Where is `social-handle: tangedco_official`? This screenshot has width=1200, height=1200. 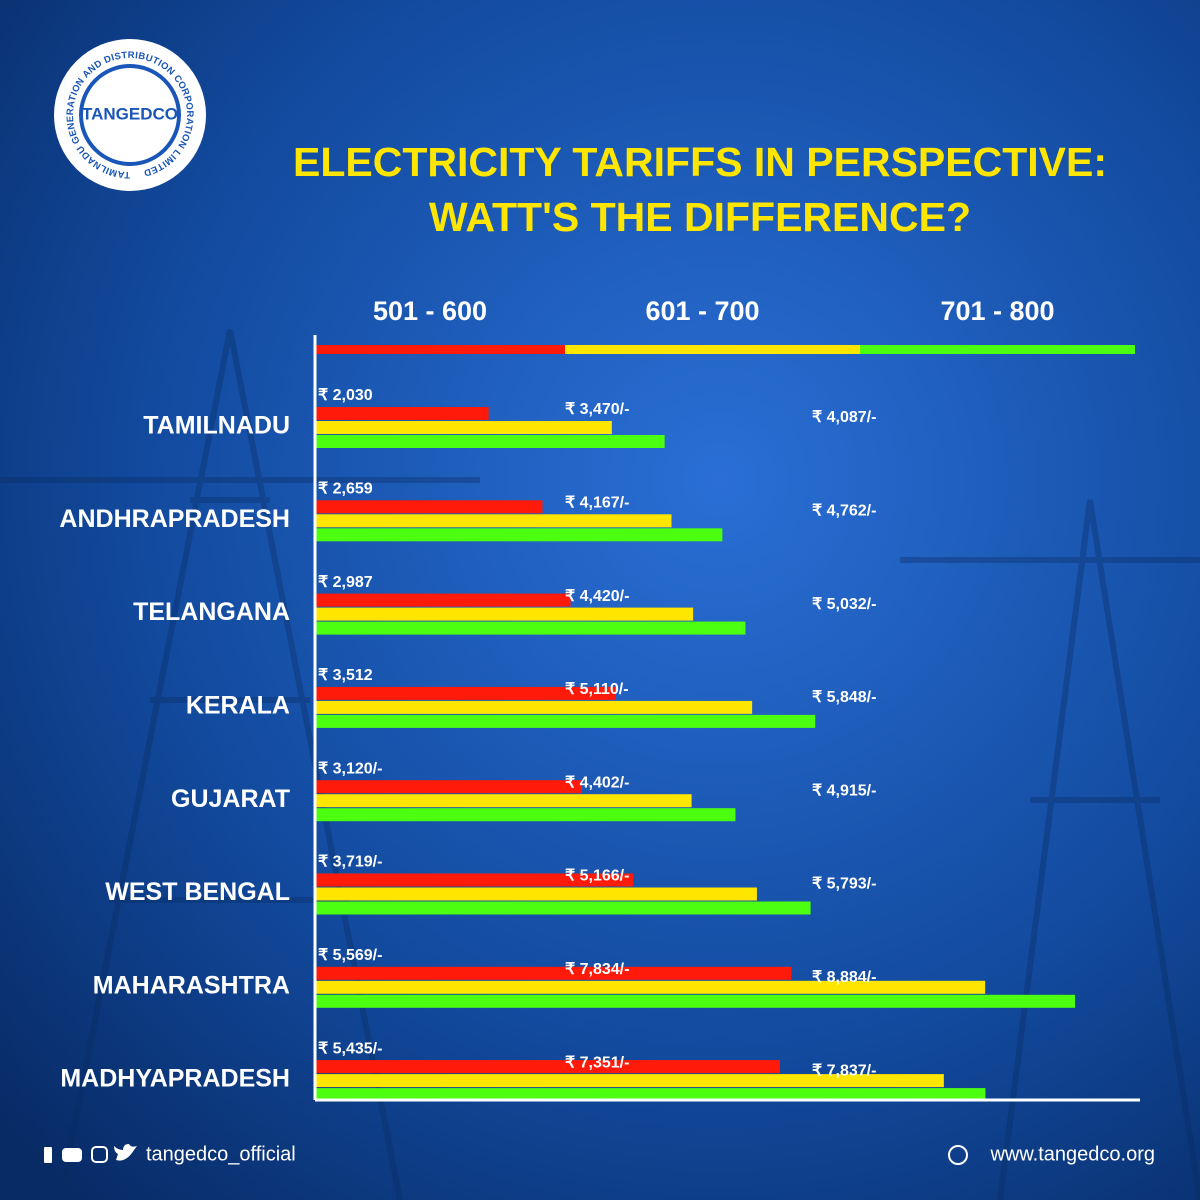
social-handle: tangedco_official is located at coordinates (221, 1154).